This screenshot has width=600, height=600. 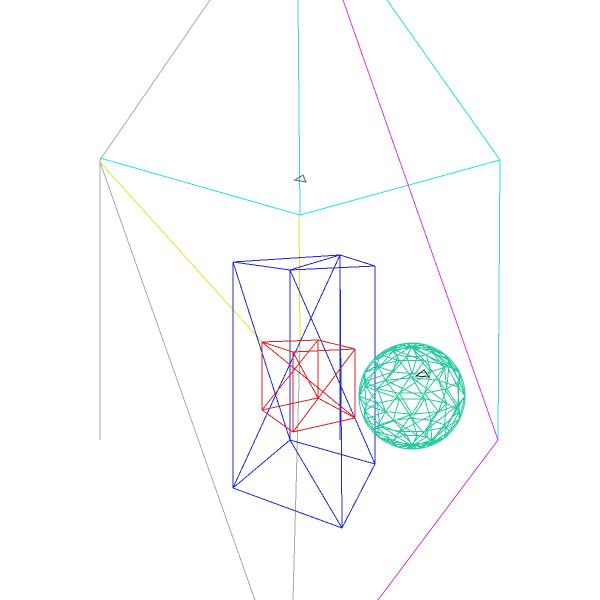 I want to click on wireframe-cube-red, so click(x=308, y=386).